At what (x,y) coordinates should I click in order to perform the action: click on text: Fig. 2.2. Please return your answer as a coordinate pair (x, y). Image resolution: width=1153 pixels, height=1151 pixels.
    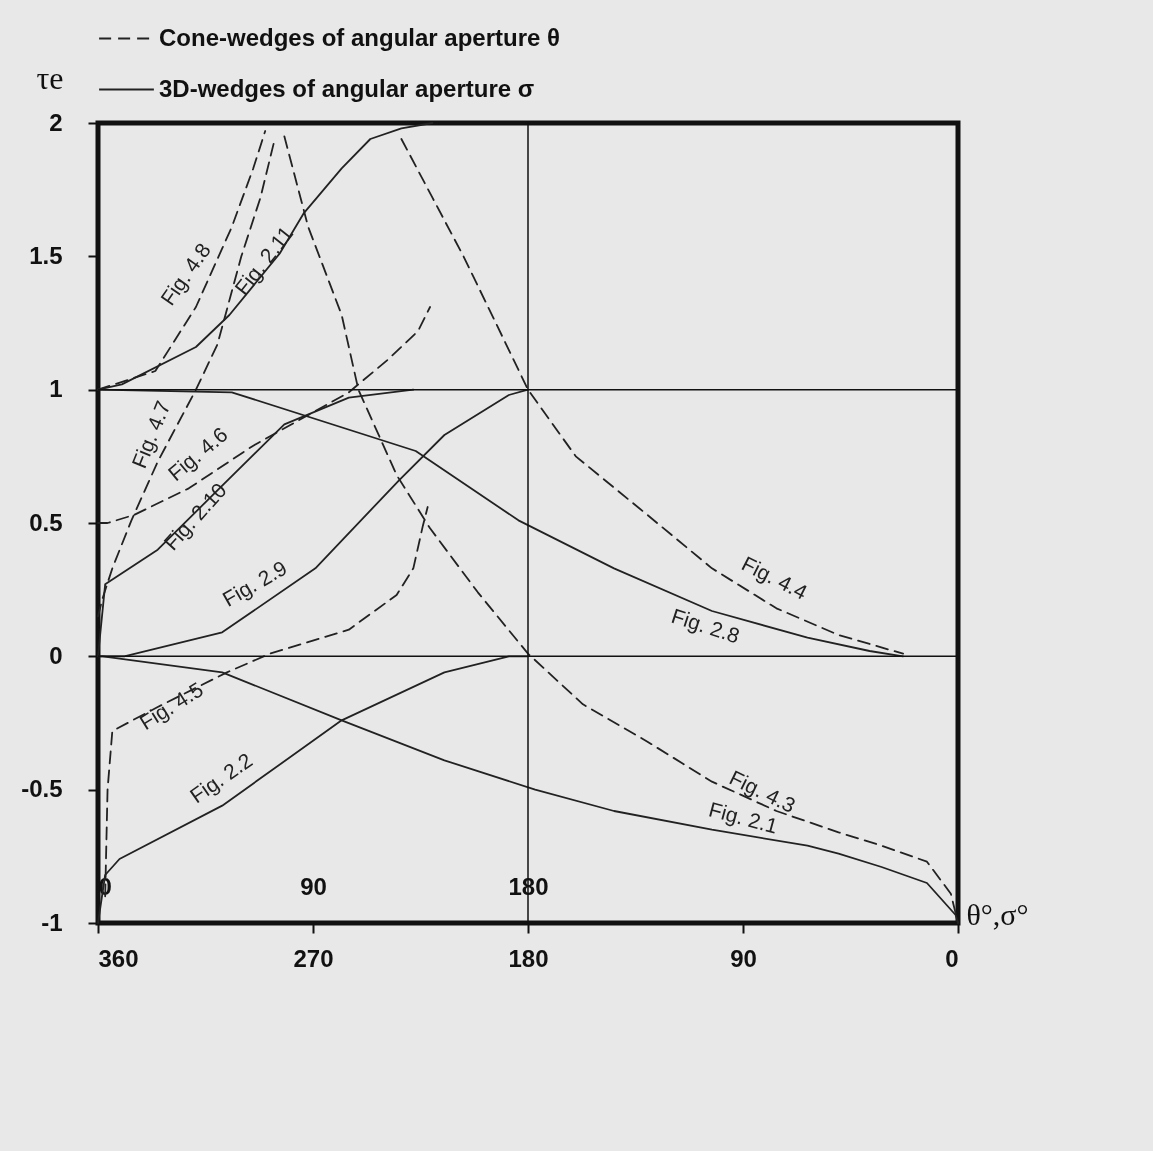
    Looking at the image, I should click on (221, 778).